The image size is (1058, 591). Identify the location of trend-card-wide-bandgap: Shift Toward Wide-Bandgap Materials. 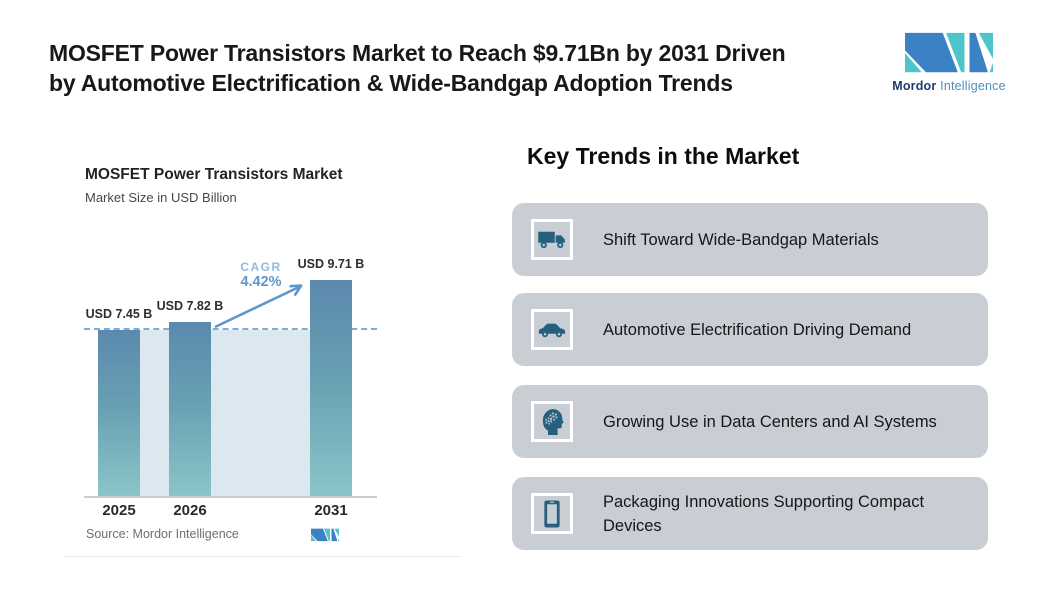
(750, 239).